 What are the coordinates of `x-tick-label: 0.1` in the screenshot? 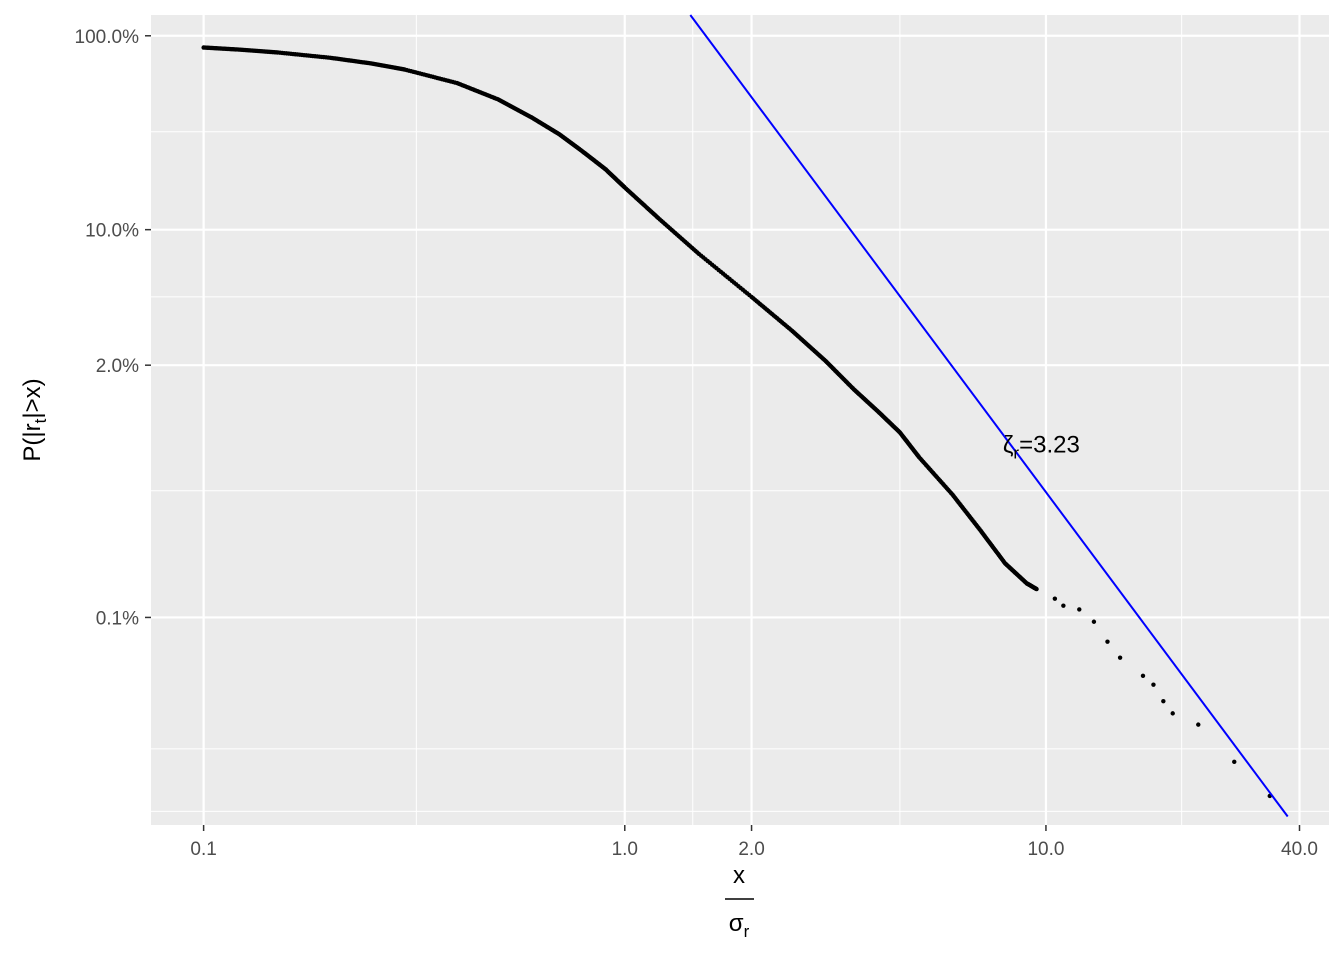 It's located at (203, 849).